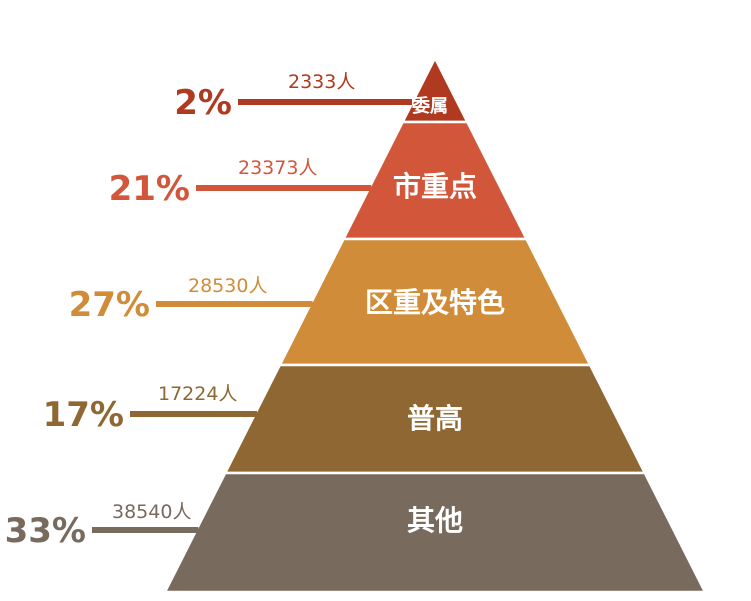 The width and height of the screenshot is (751, 601). I want to click on percent-label: 17%, so click(83, 415).